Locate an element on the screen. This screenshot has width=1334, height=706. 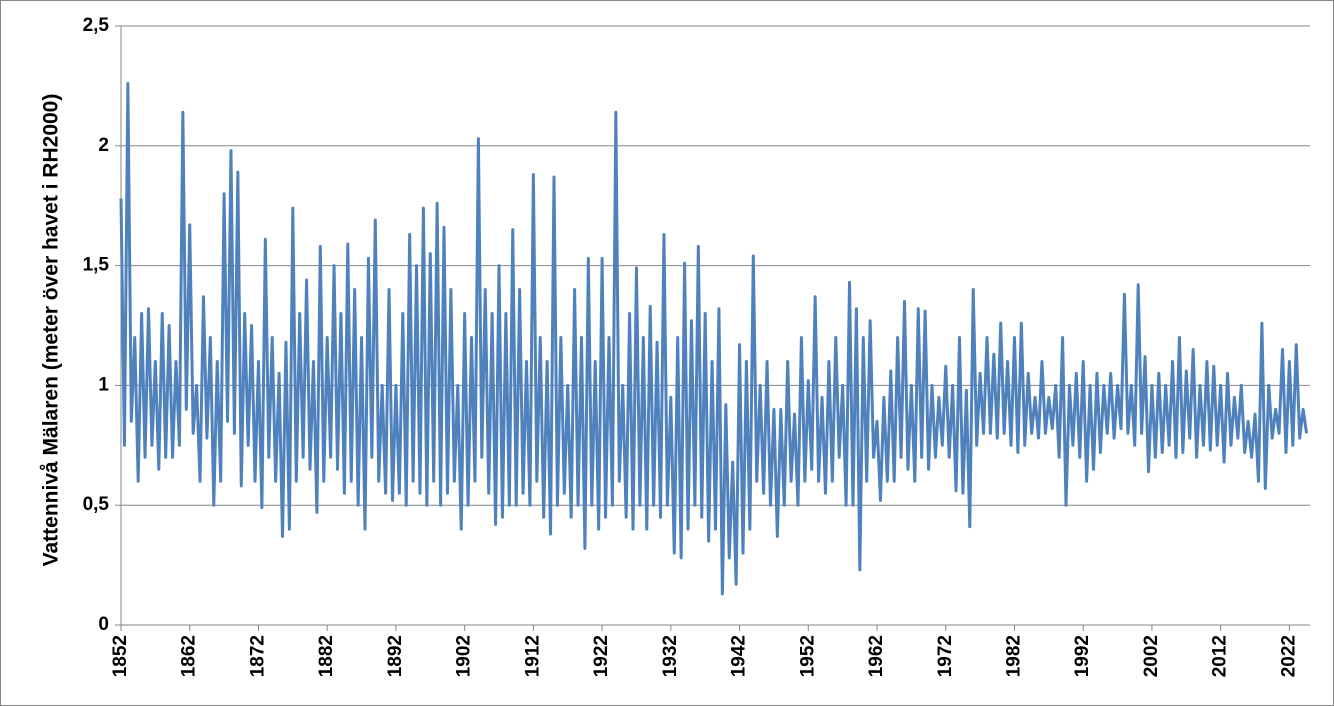
x-tick-label: 2012 is located at coordinates (1220, 656).